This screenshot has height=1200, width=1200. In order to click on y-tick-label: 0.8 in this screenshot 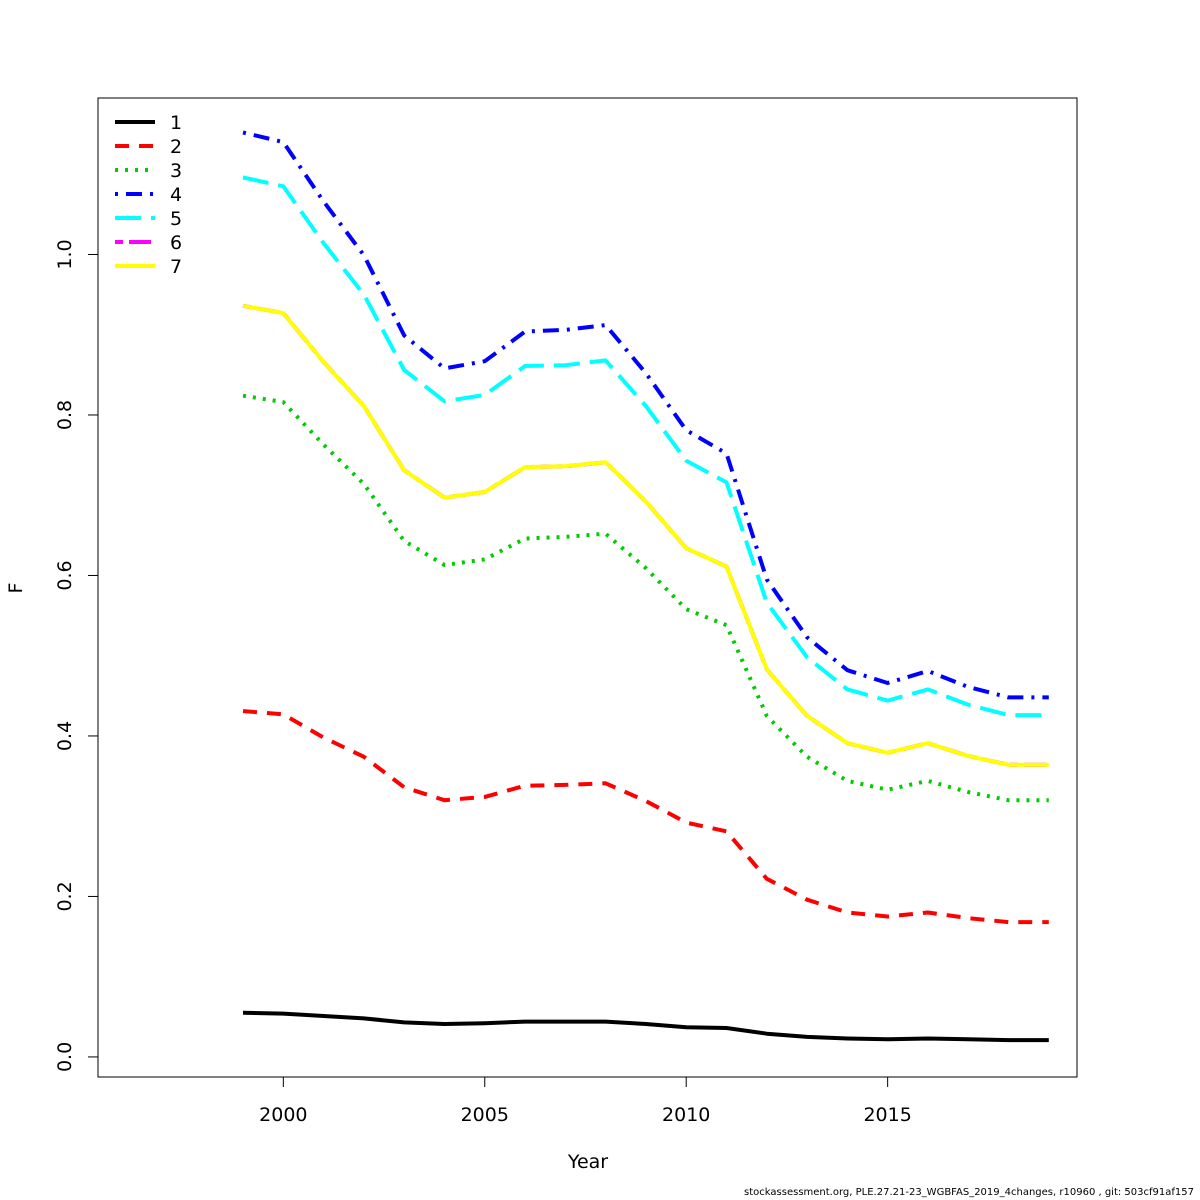, I will do `click(65, 415)`.